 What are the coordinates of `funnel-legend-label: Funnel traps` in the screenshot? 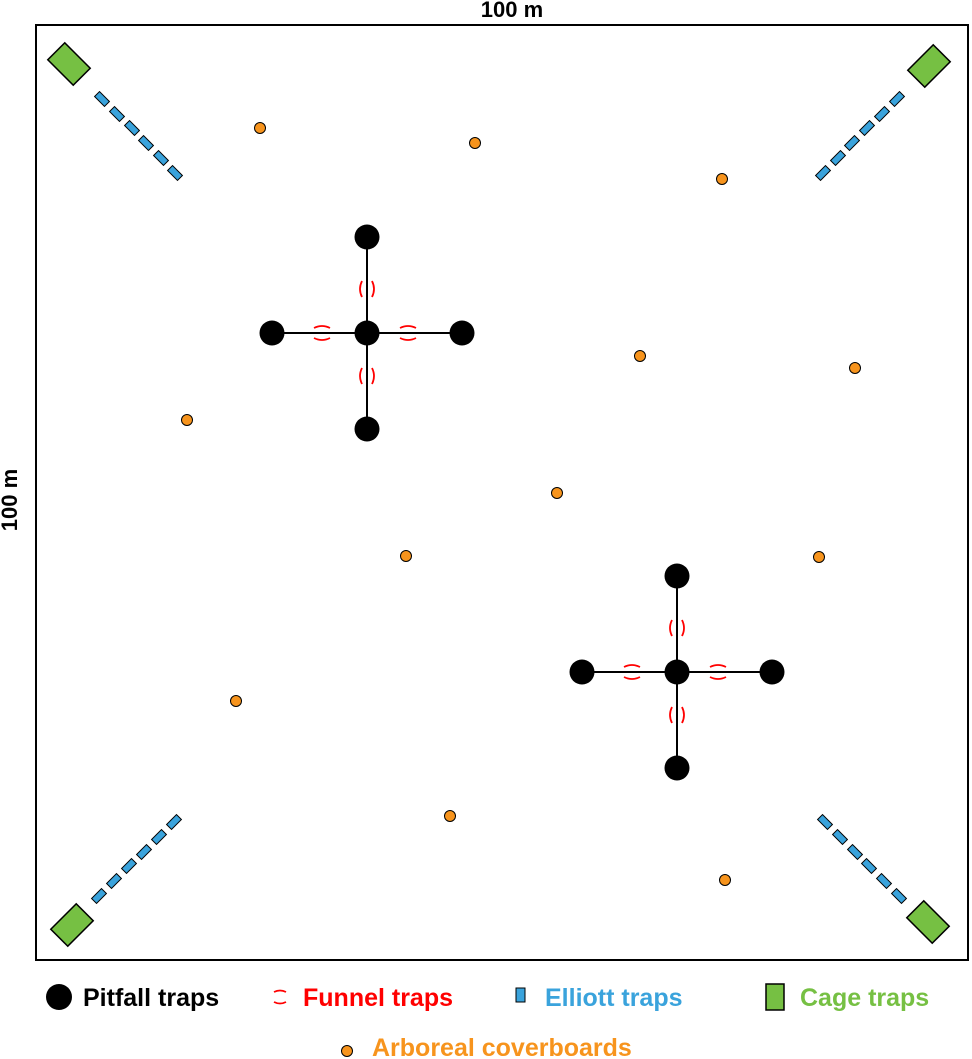 It's located at (378, 998).